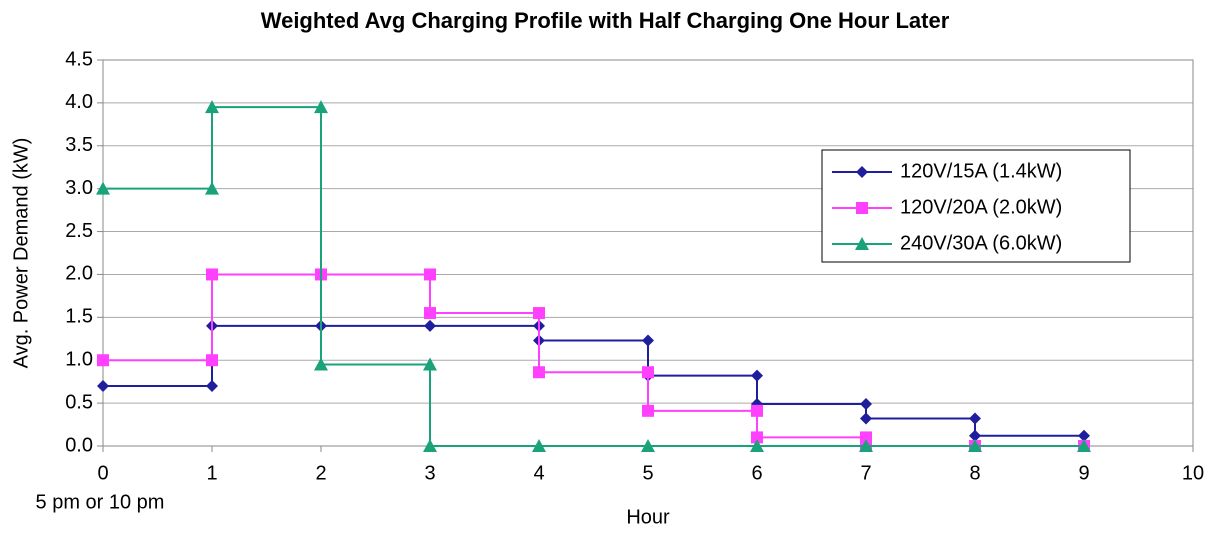 This screenshot has width=1220, height=540. What do you see at coordinates (538, 473) in the screenshot?
I see `x-tick-label: 4` at bounding box center [538, 473].